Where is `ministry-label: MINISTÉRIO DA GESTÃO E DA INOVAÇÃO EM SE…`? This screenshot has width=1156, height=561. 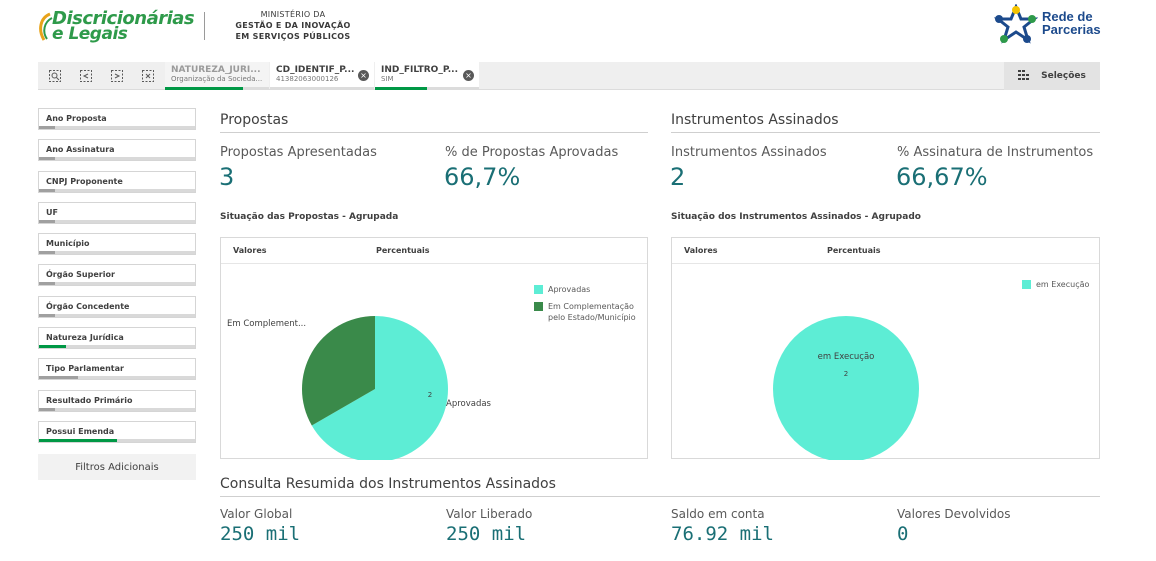 ministry-label: MINISTÉRIO DA GESTÃO E DA INOVAÇÃO EM SE… is located at coordinates (293, 25).